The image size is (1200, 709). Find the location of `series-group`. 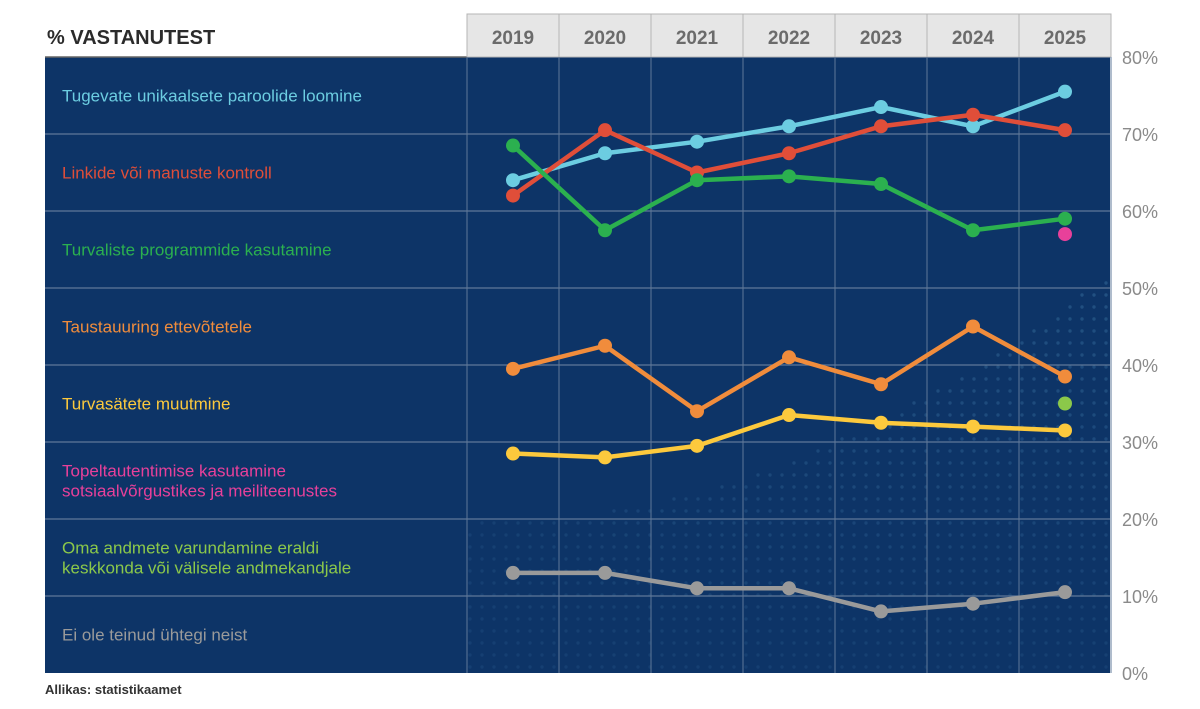

series-group is located at coordinates (1065, 234).